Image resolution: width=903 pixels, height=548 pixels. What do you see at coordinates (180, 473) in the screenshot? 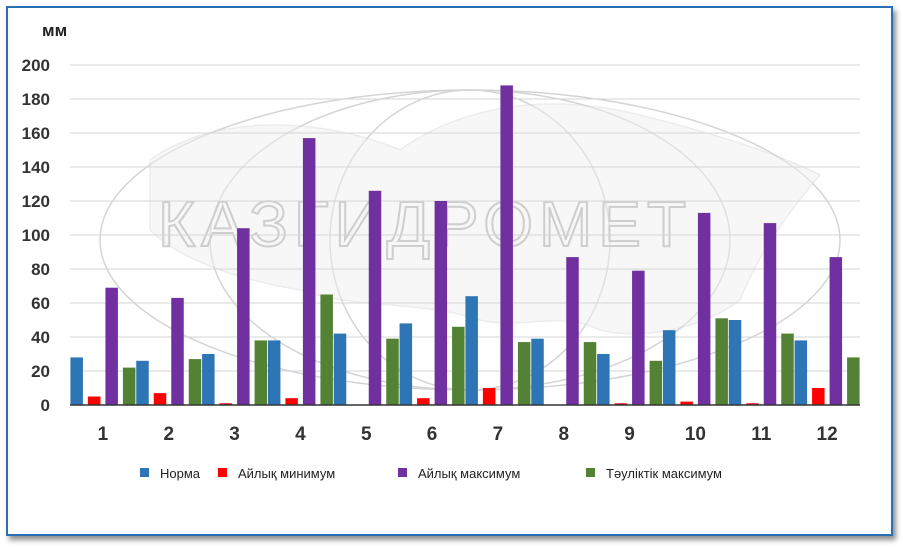
I see `legend-label: Норма` at bounding box center [180, 473].